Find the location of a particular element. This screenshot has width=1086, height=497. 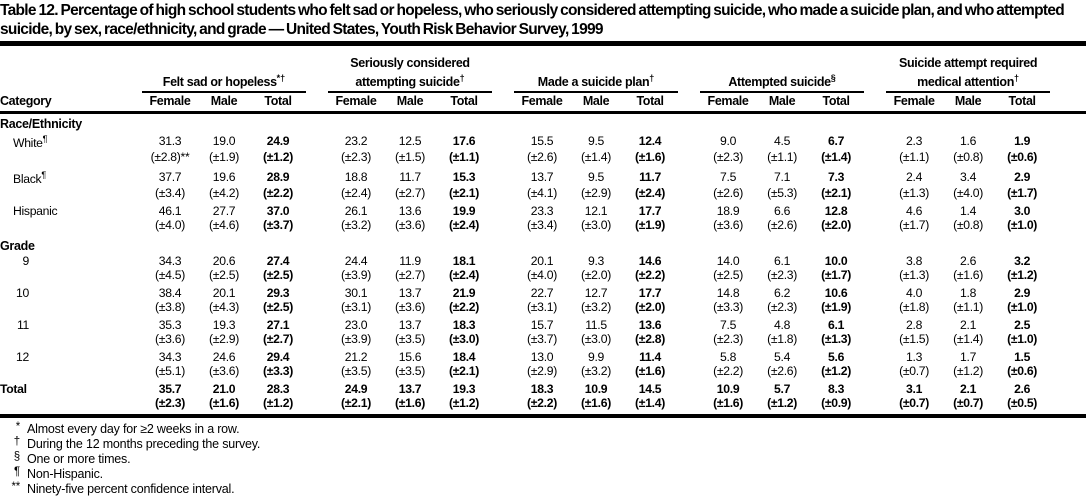

value-cell: 20.6 is located at coordinates (224, 261).